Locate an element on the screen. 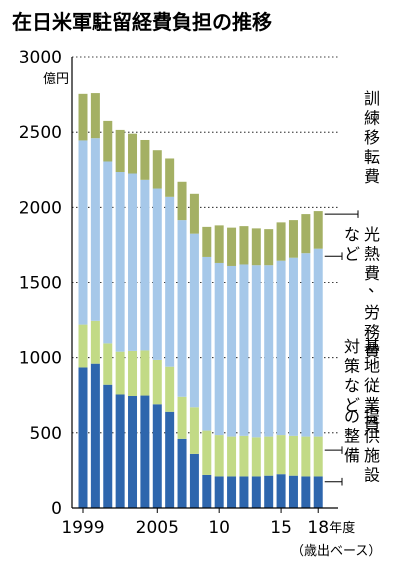 The width and height of the screenshot is (400, 570). series-0-label-char-0-2: 施 is located at coordinates (372, 455).